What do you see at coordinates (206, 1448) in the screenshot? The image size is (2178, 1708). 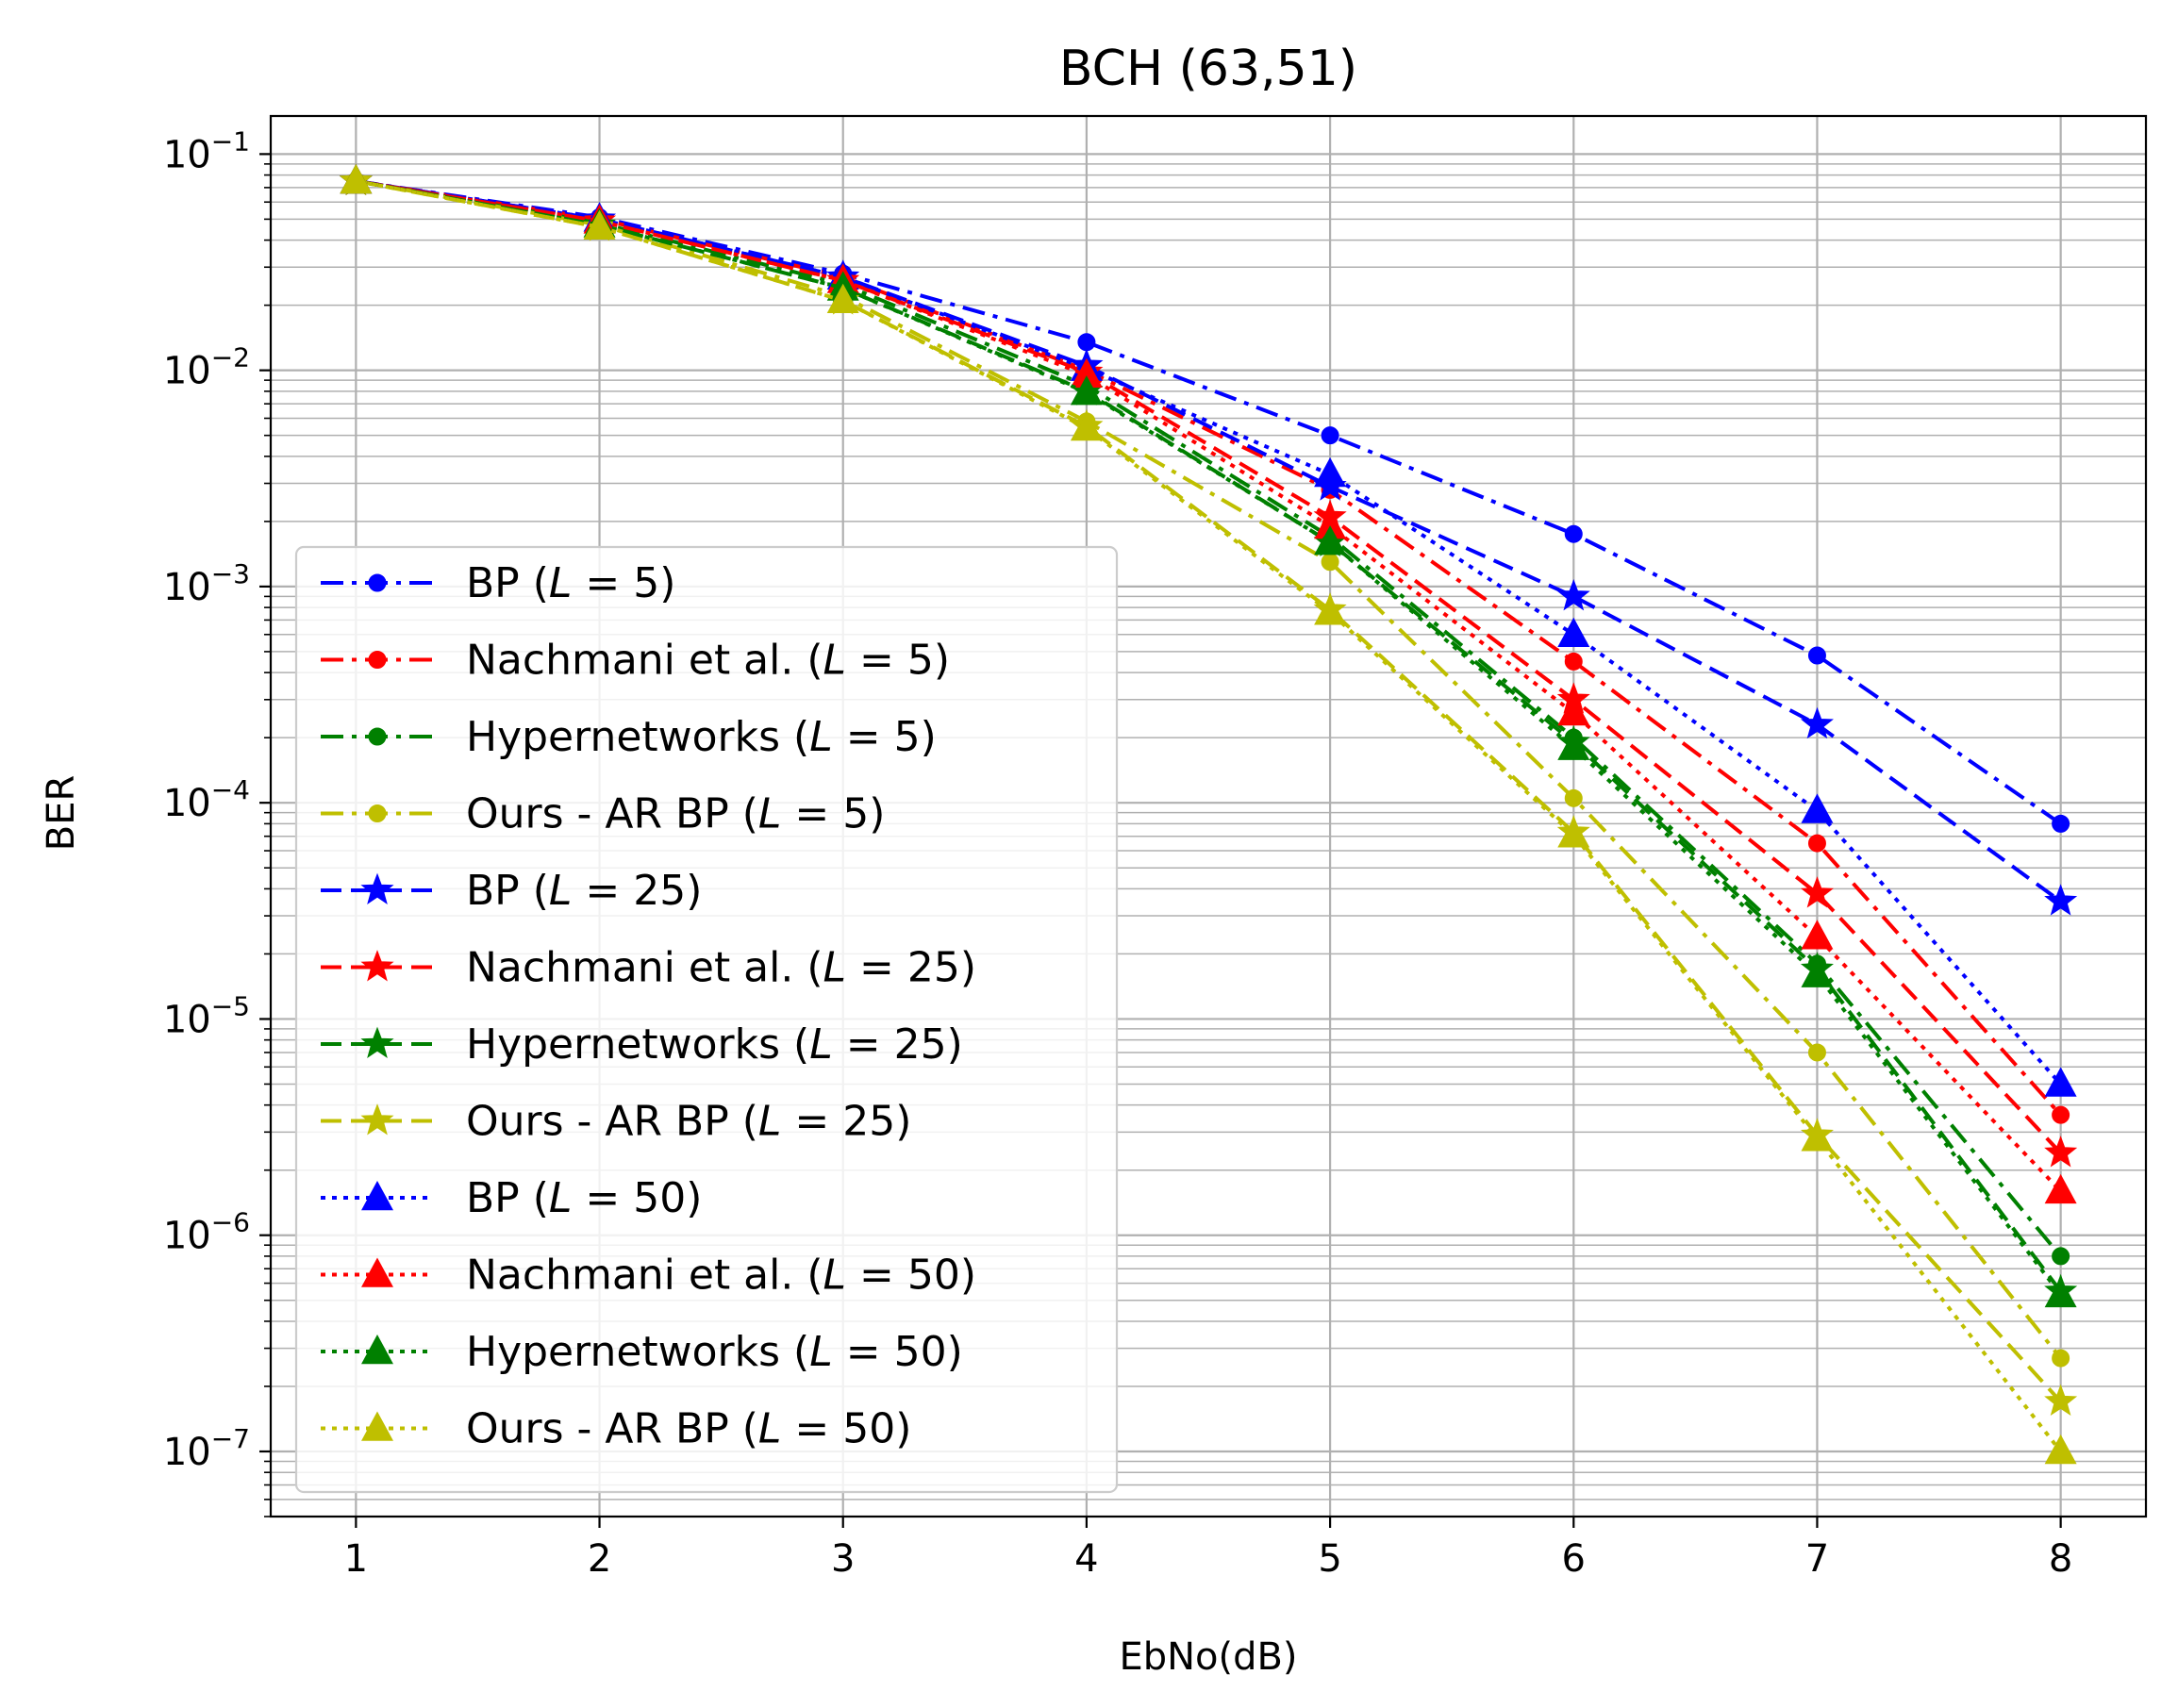 I see `y-tick-label: 10⁻⁷` at bounding box center [206, 1448].